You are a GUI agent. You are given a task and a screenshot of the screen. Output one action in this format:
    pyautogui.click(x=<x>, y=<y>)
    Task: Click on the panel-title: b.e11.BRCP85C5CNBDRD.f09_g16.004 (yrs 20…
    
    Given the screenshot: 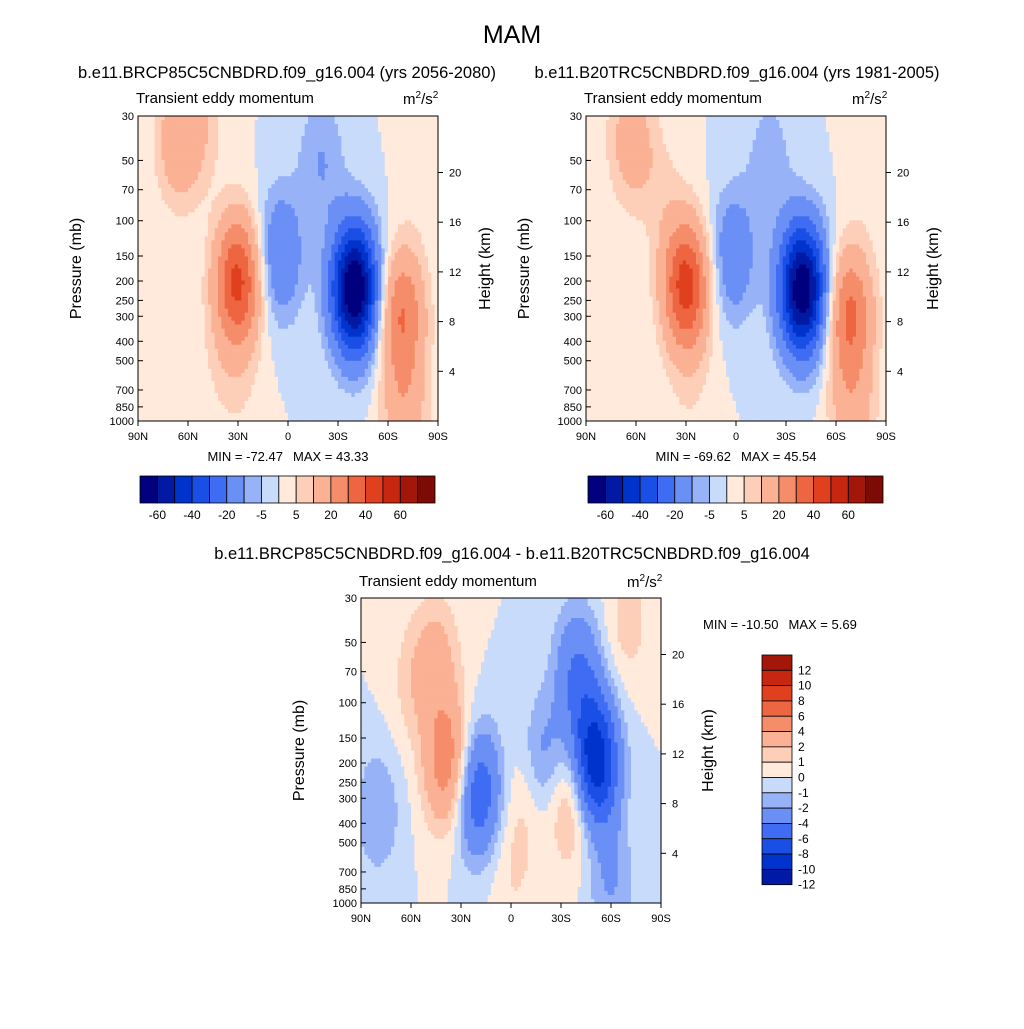 What is the action you would take?
    pyautogui.click(x=287, y=73)
    